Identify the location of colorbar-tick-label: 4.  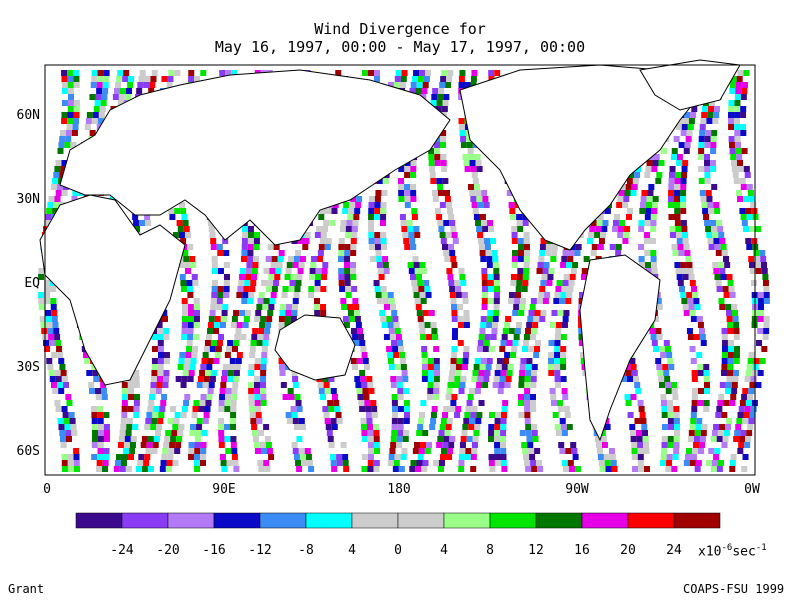
(444, 550).